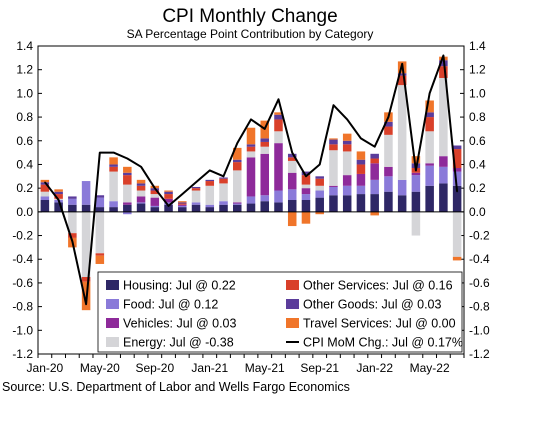 The image size is (535, 424). Describe the element at coordinates (249, 16) in the screenshot. I see `chart-title: CPI Monthly Change` at that location.